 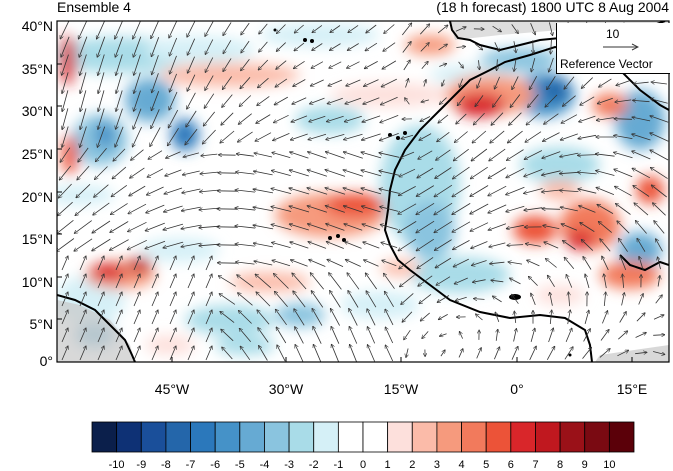 I want to click on colorbar-tick-label: 4, so click(x=461, y=465).